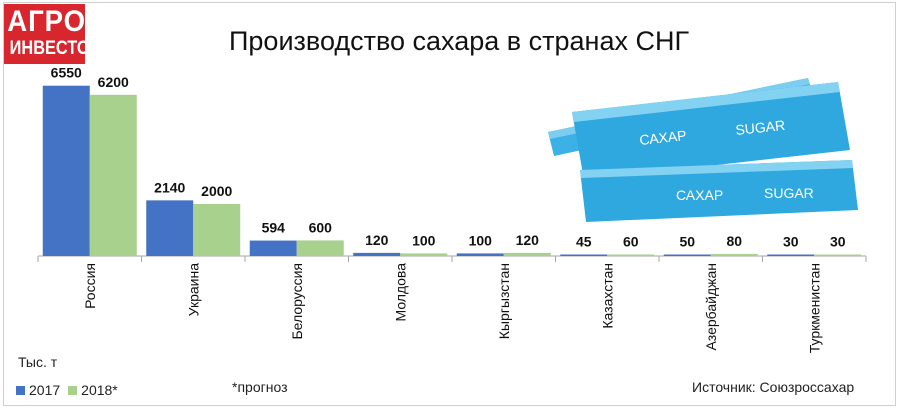 The height and width of the screenshot is (412, 901). Describe the element at coordinates (274, 228) in the screenshot. I see `data-label-2017-2: 594` at that location.